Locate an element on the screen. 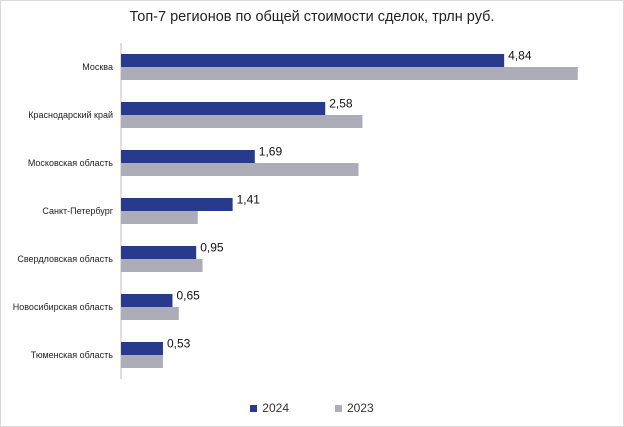  data-label-2024: 0,95 is located at coordinates (212, 248).